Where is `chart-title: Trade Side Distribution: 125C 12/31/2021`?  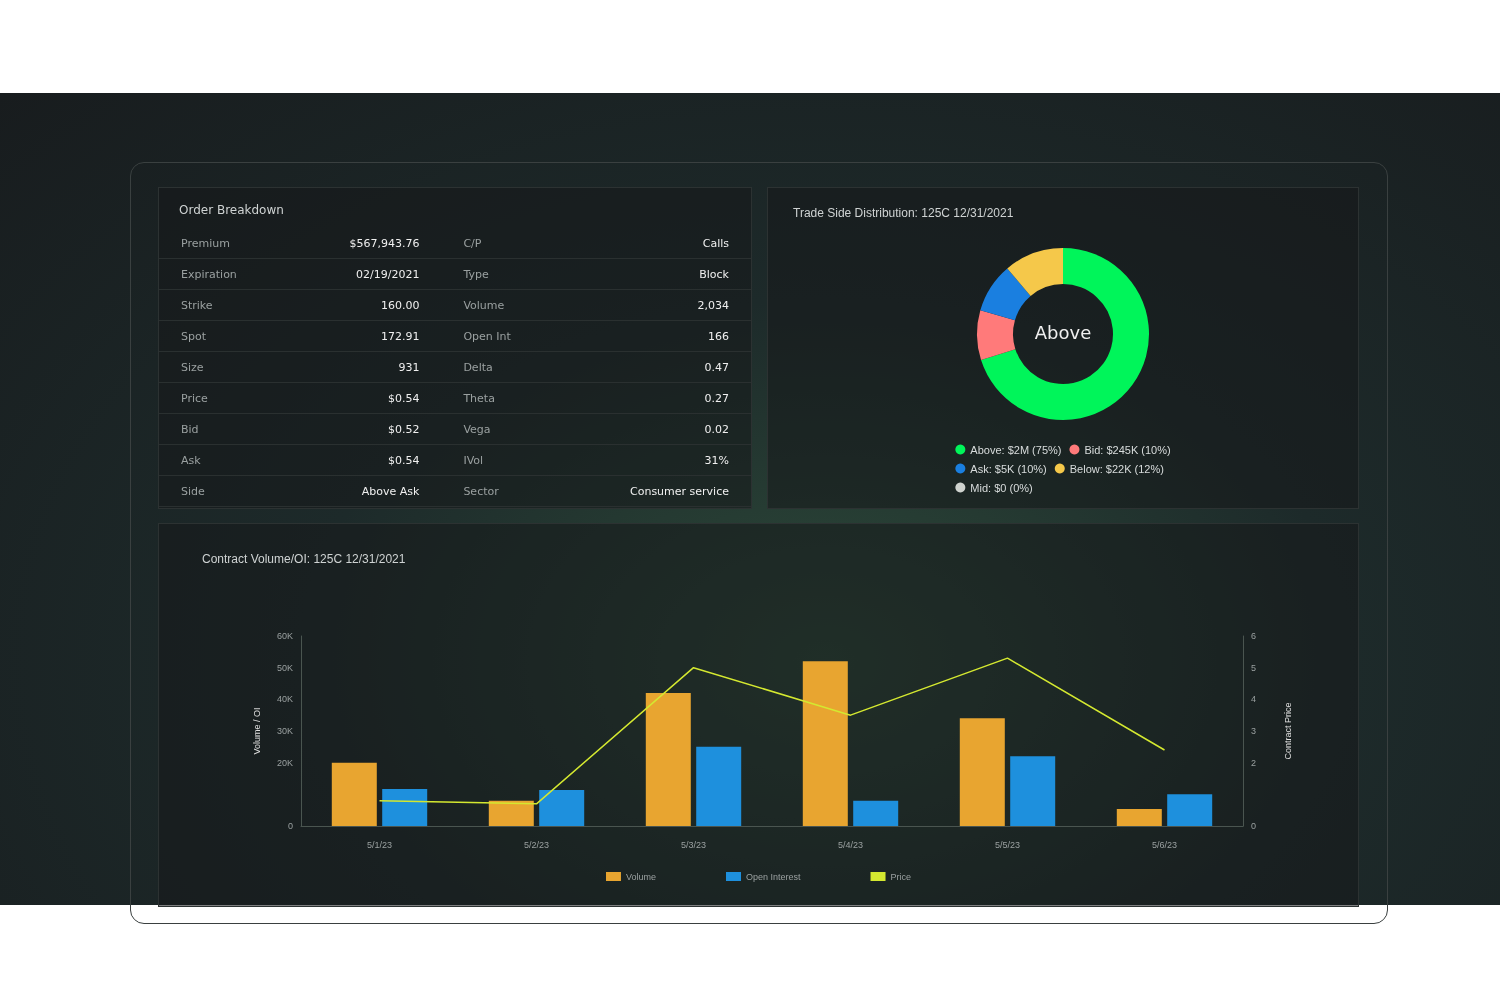 chart-title: Trade Side Distribution: 125C 12/31/2021 is located at coordinates (903, 213).